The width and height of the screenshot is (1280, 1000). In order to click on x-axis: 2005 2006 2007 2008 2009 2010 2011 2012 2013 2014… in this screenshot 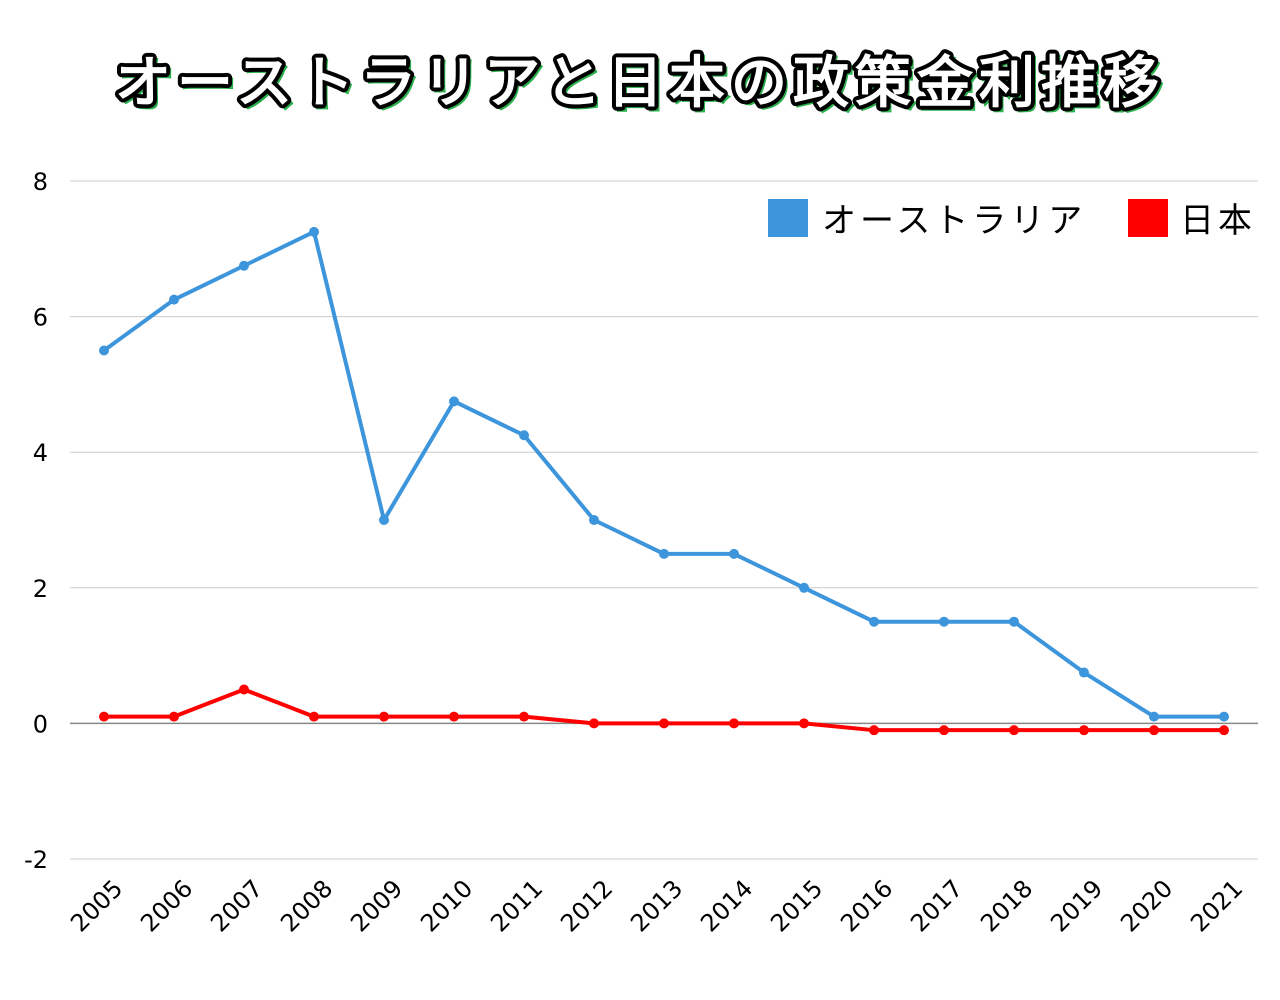, I will do `click(656, 905)`.